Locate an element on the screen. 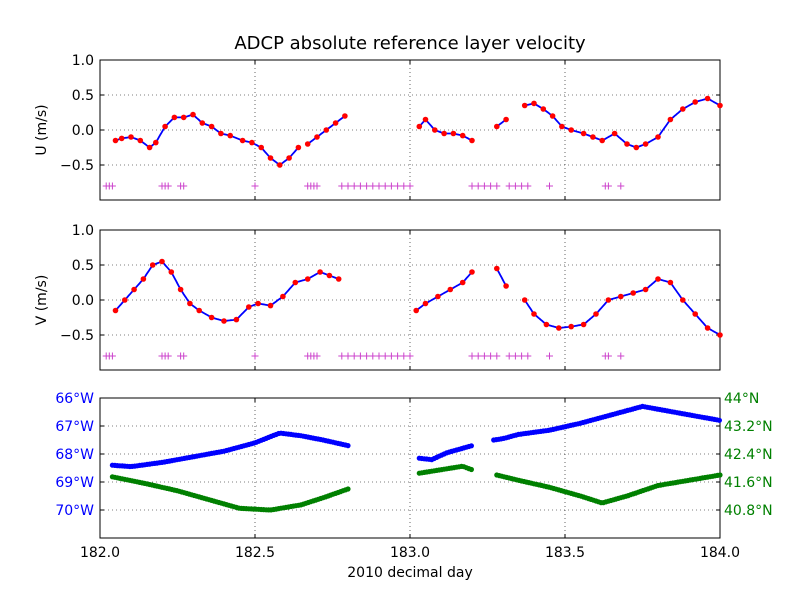 The image size is (800, 600). y-tick-label: 1.0 is located at coordinates (83, 231).